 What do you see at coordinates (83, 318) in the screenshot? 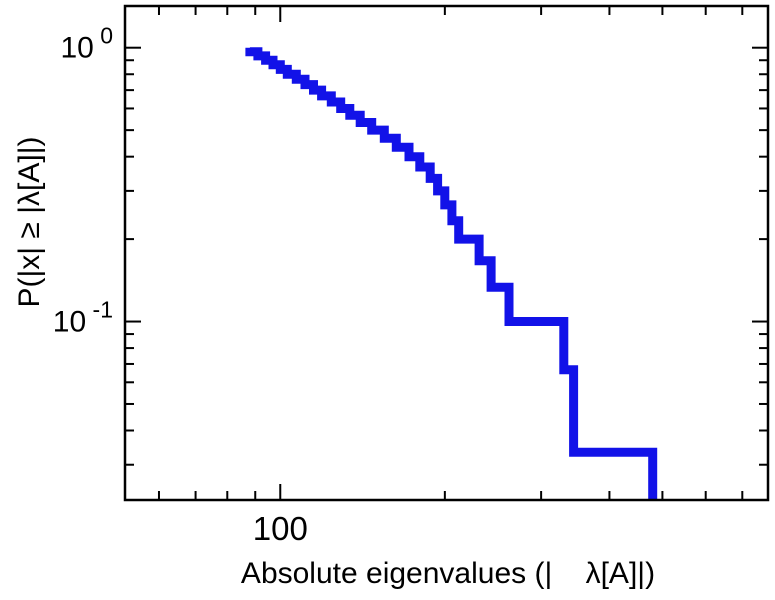
I see `y-tick-label-1: 10 -1` at bounding box center [83, 318].